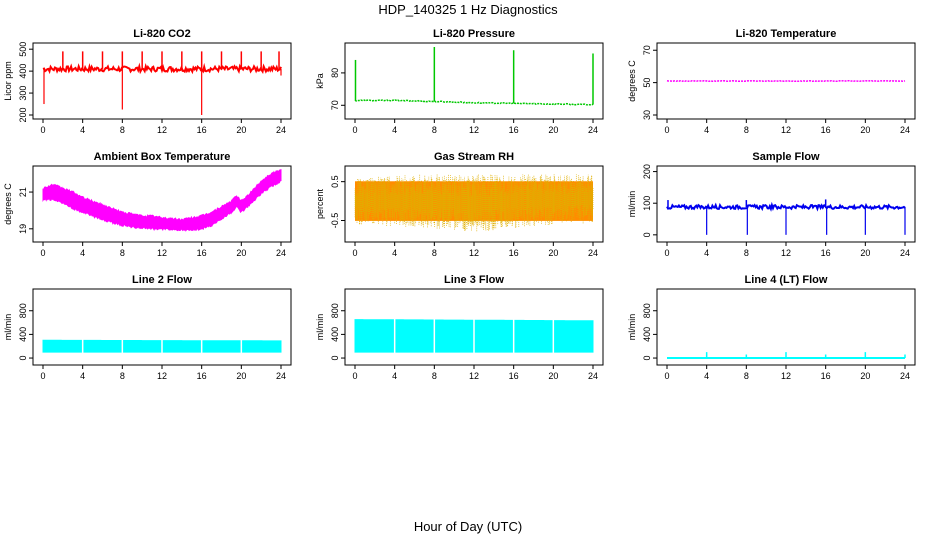  Describe the element at coordinates (474, 202) in the screenshot. I see `series-texture` at that location.